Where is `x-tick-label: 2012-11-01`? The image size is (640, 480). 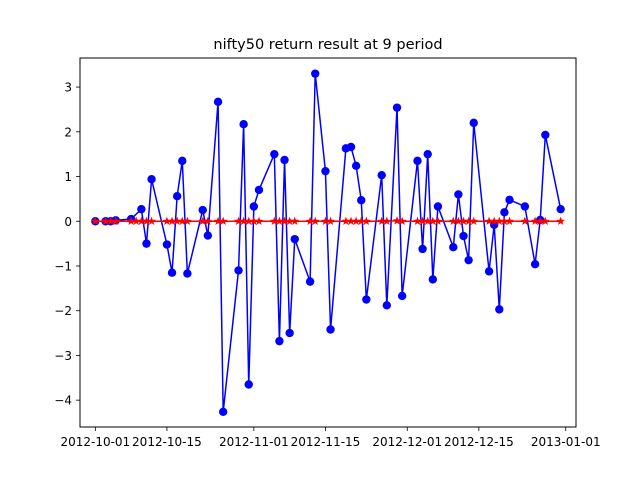
x-tick-label: 2012-11-01 is located at coordinates (254, 442).